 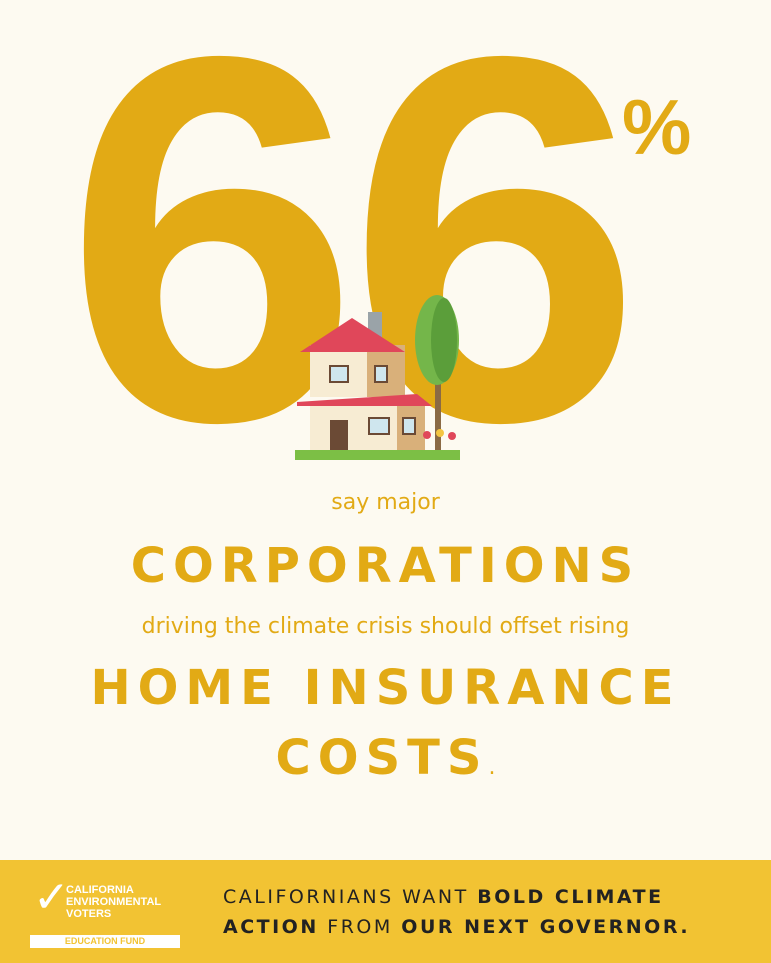 I want to click on say-major-text: say major, so click(x=385, y=502).